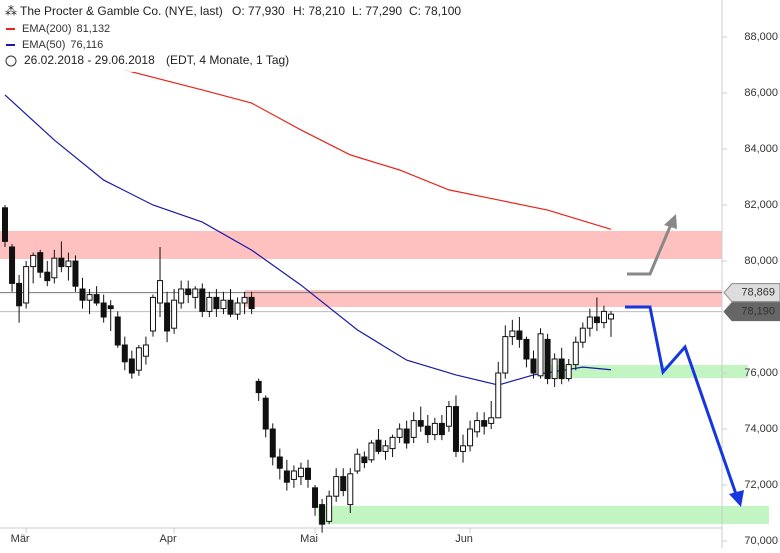  What do you see at coordinates (761, 37) in the screenshot?
I see `y-tick-label: 88,000` at bounding box center [761, 37].